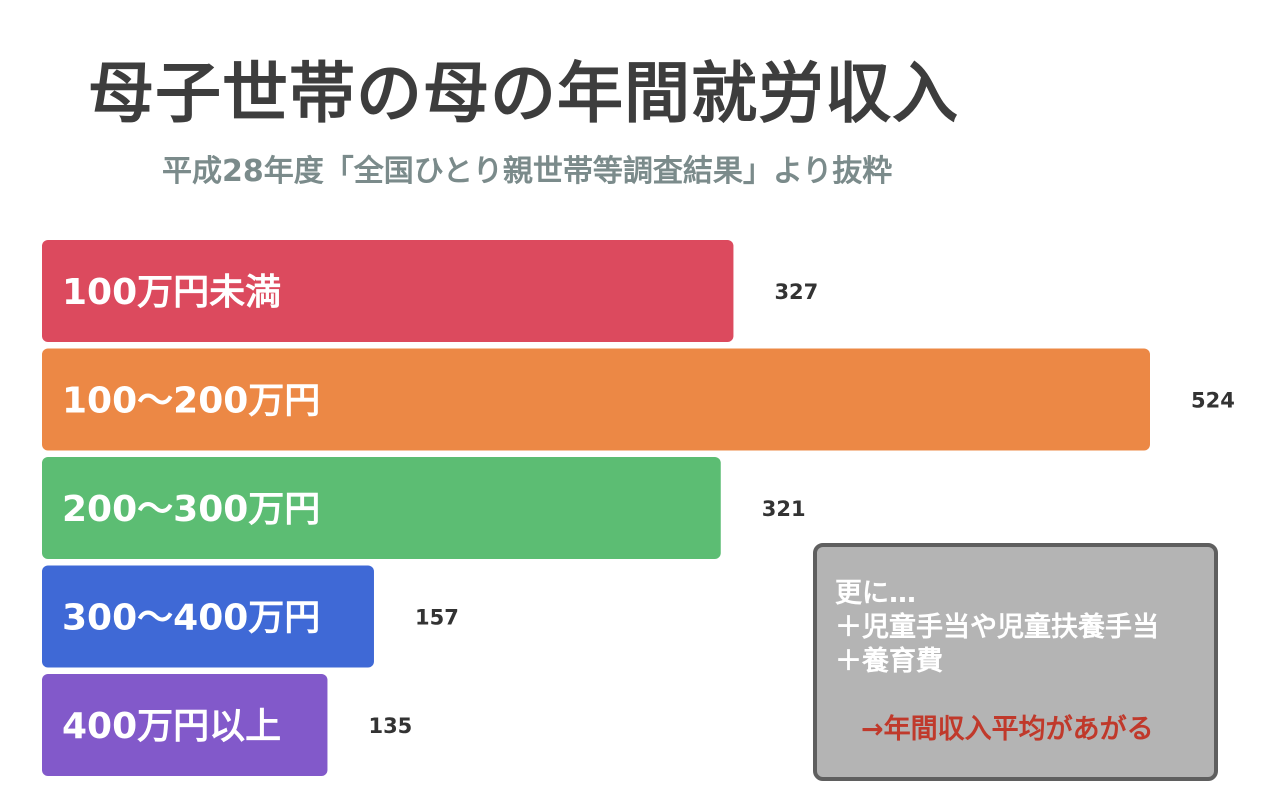  I want to click on bar-value-label: 327, so click(796, 292).